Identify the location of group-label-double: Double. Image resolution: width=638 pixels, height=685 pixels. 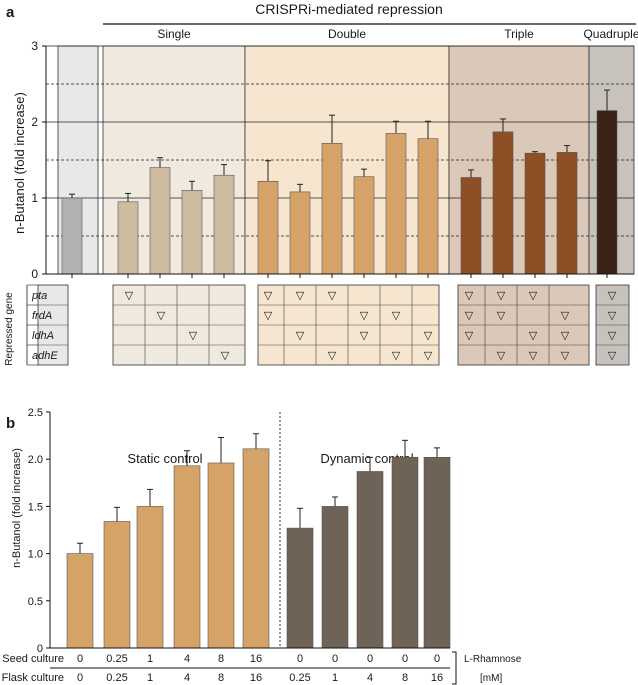
(347, 34).